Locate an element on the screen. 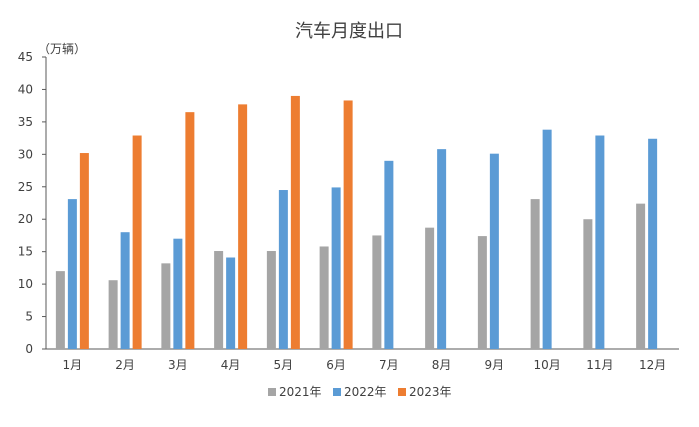 The width and height of the screenshot is (699, 427). bar-2021年-6月 is located at coordinates (324, 297).